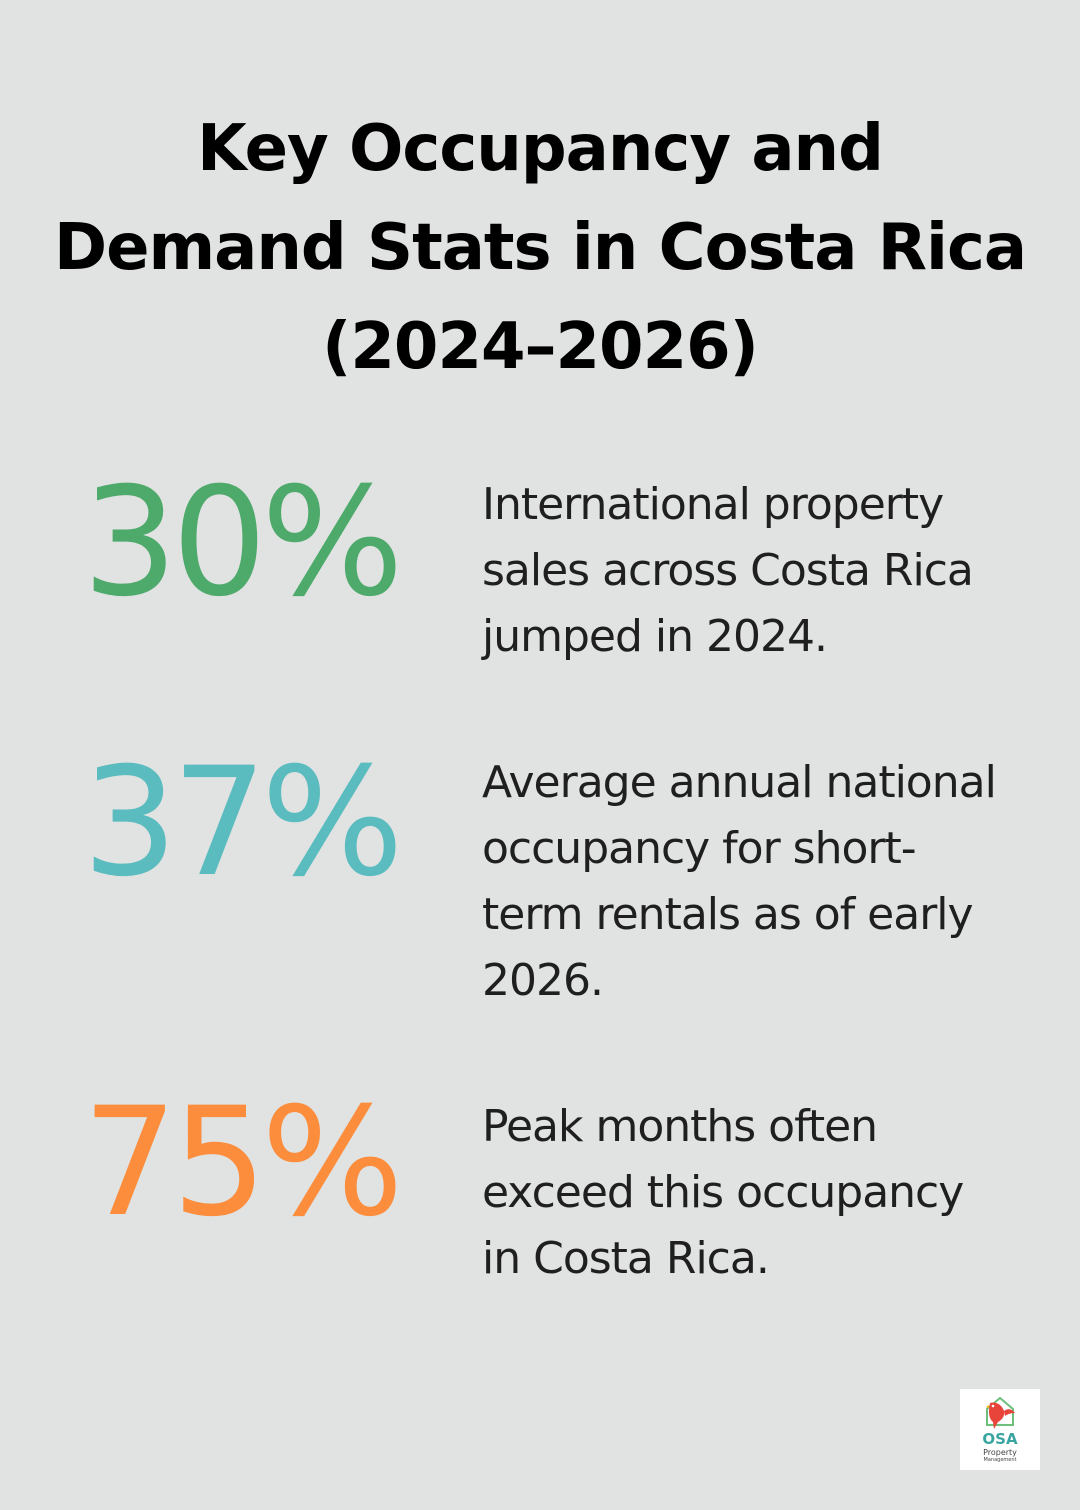  I want to click on description-line: jumped in 2024., so click(655, 636).